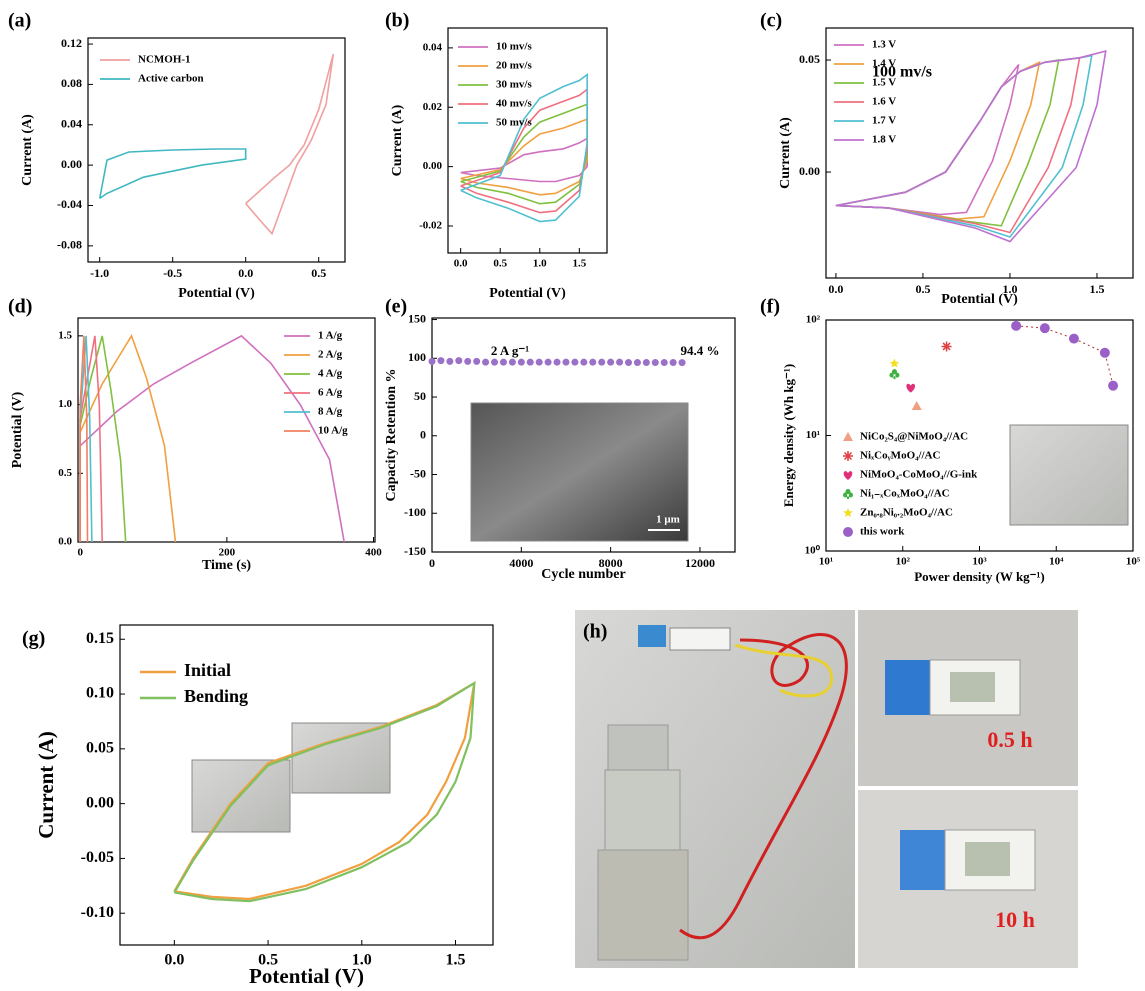  Describe the element at coordinates (391, 435) in the screenshot. I see `y-axis-label: Capacity Retention %` at that location.